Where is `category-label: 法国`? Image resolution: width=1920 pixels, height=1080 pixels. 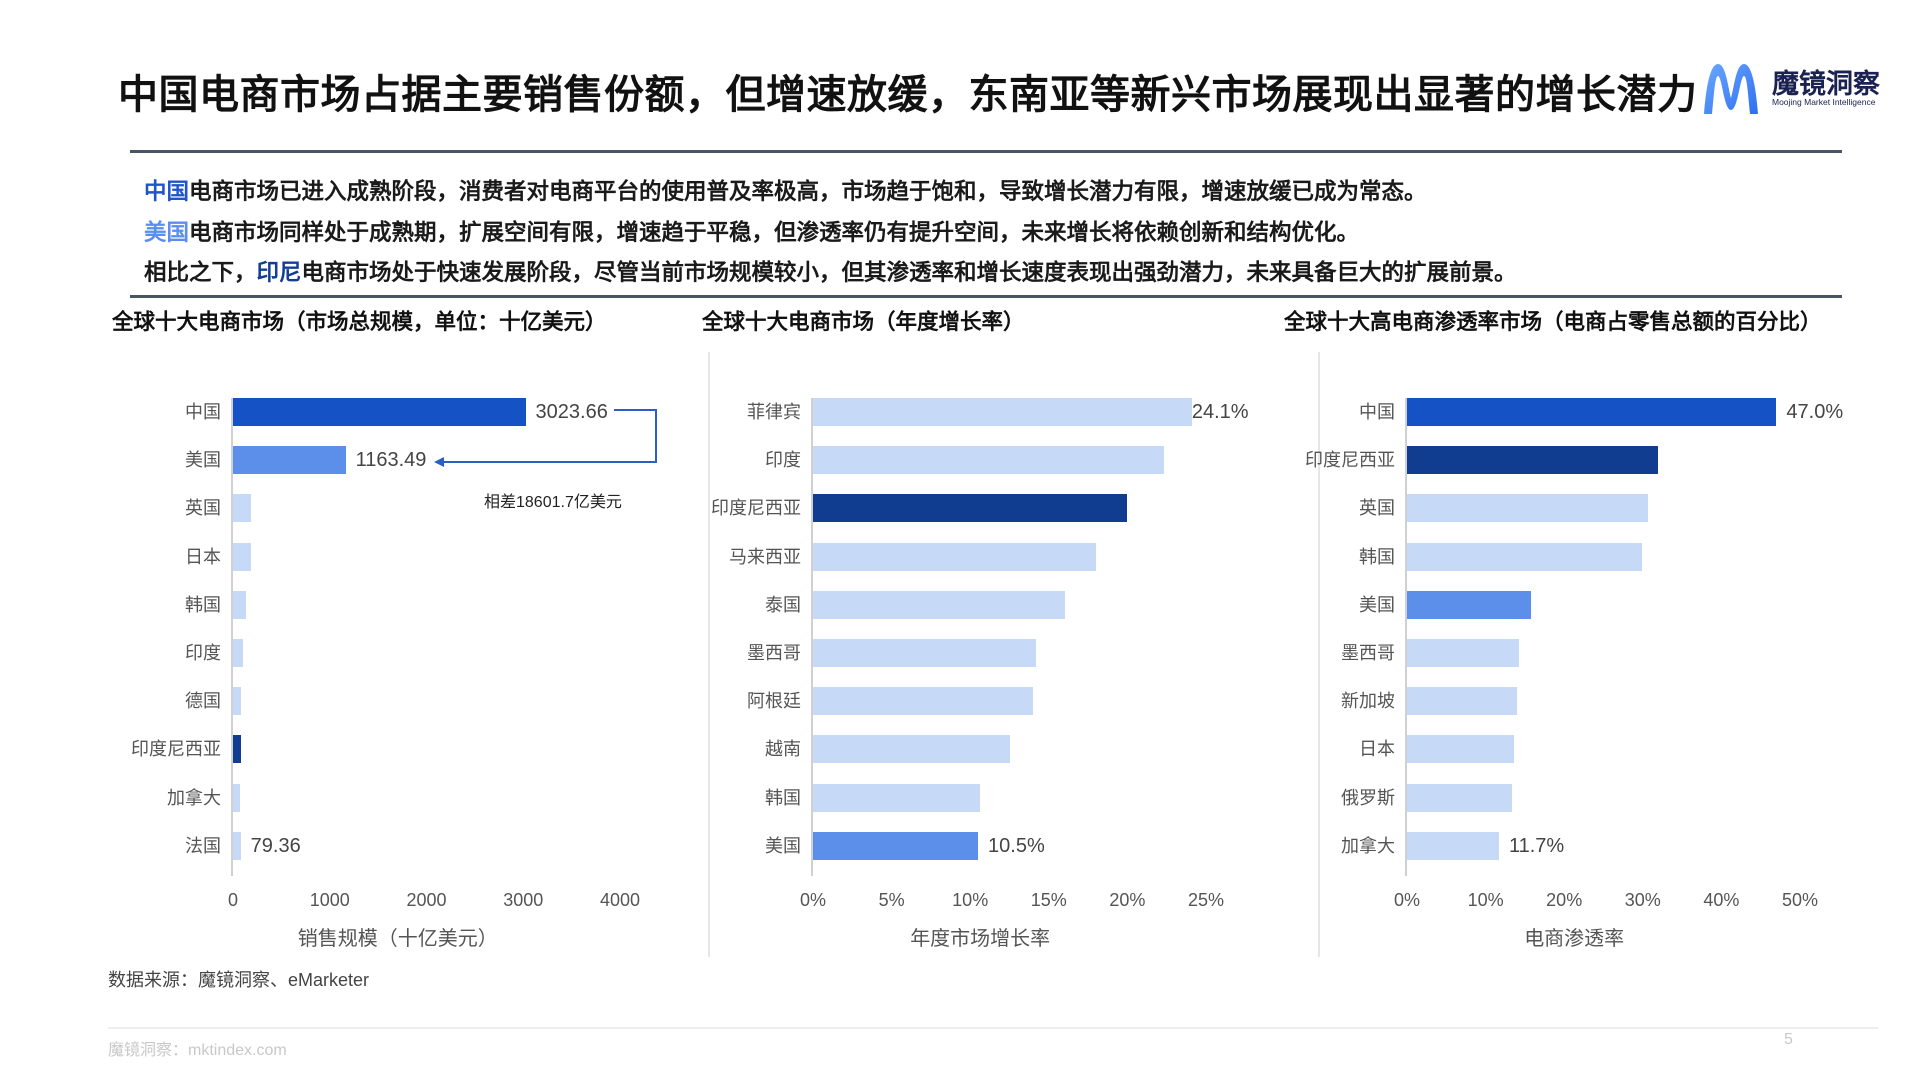 category-label: 法国 is located at coordinates (203, 845).